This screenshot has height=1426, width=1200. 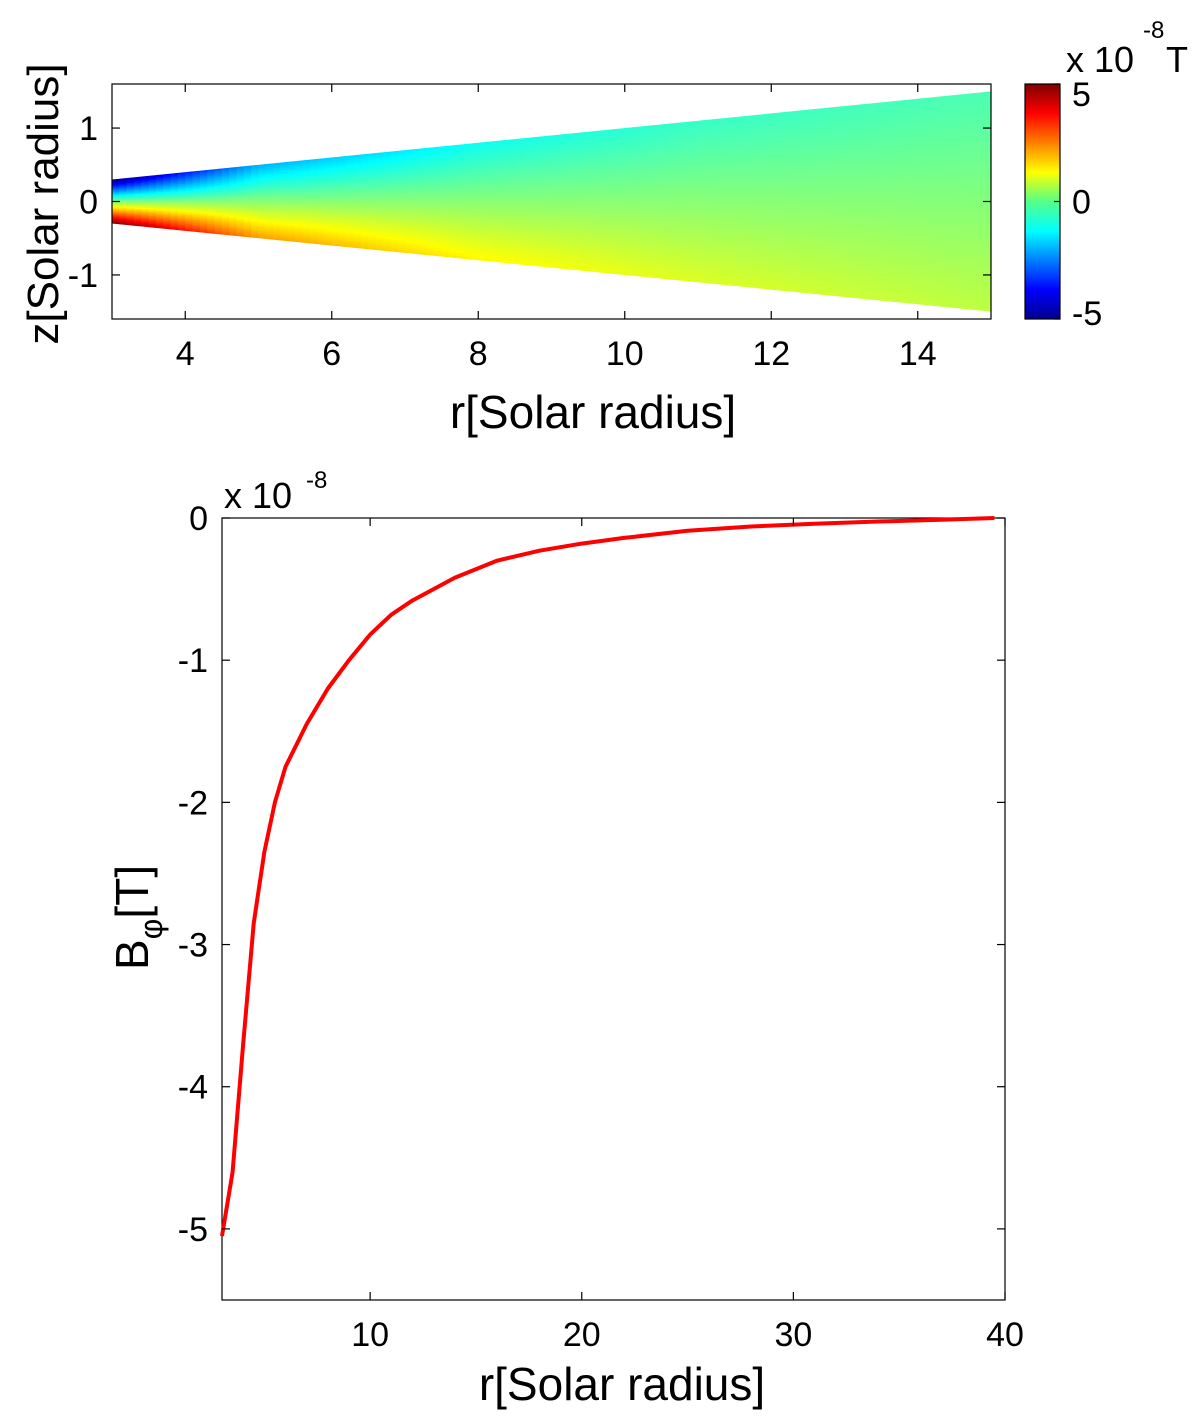 I want to click on colorbar-ticks: -505, so click(x=1078, y=204).